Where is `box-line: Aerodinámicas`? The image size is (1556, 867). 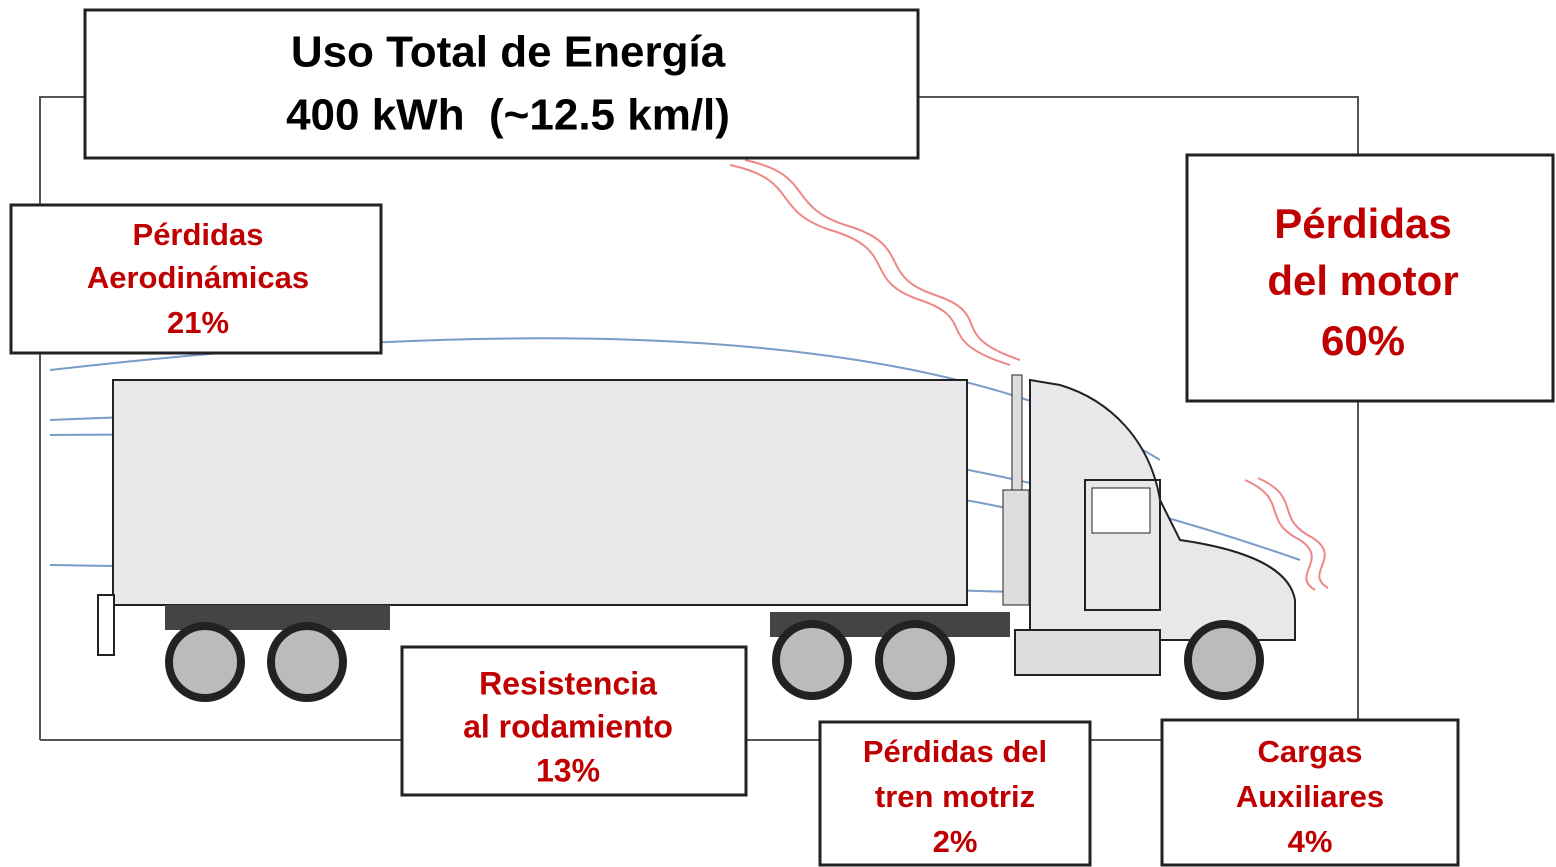 box-line: Aerodinámicas is located at coordinates (198, 277).